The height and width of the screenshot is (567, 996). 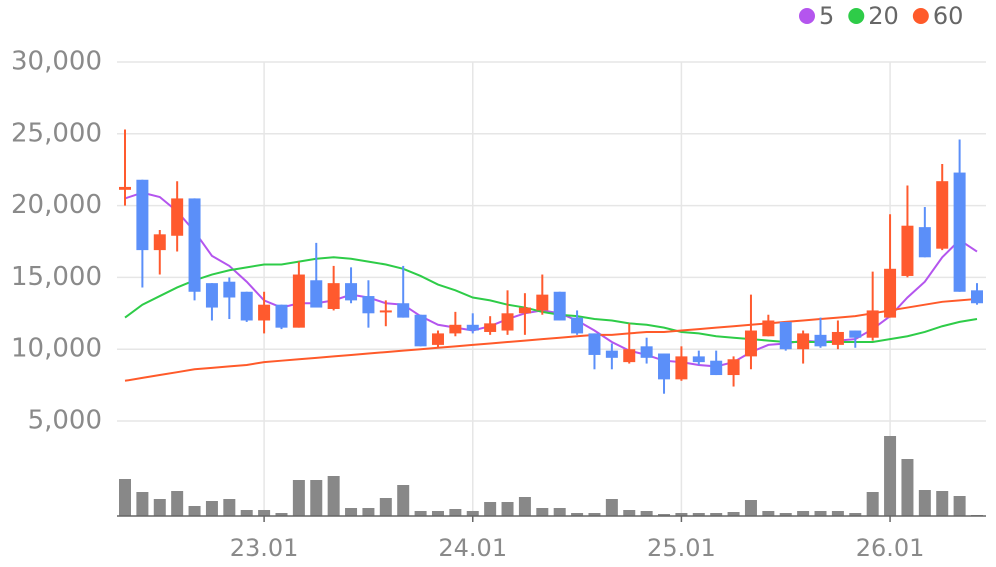 I want to click on y-tick-label: 10,000, so click(x=56, y=349).